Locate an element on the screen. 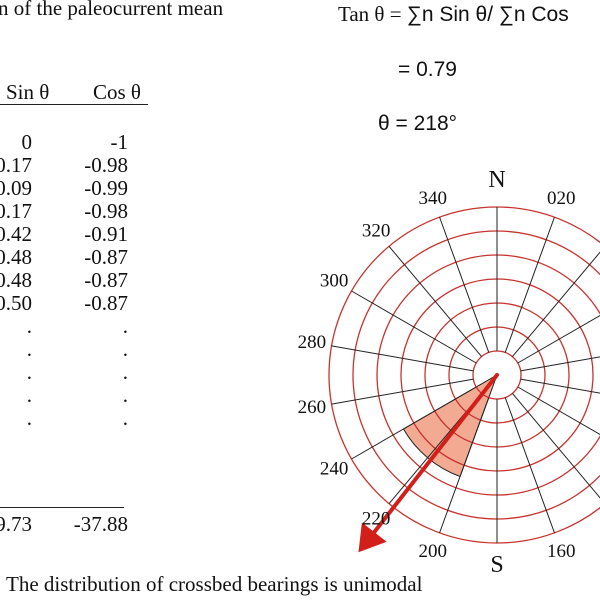 The height and width of the screenshot is (600, 600). sum-divider is located at coordinates (62, 507).